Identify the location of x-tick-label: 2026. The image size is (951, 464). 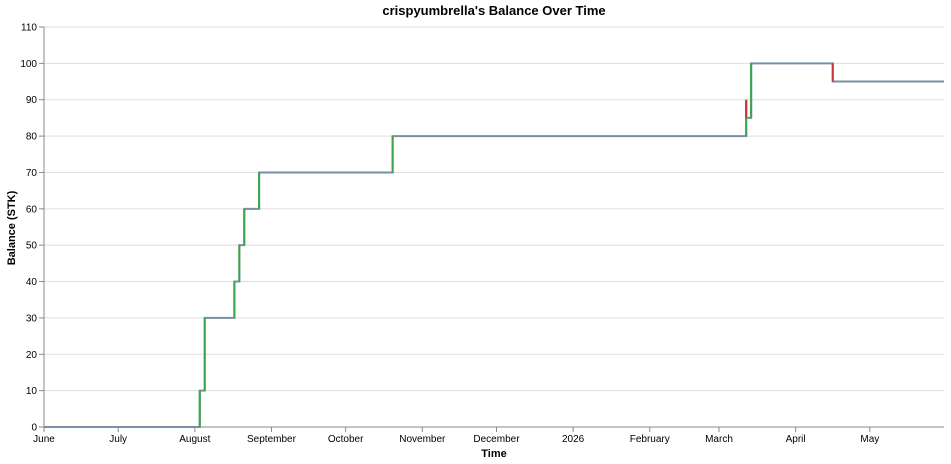
(573, 439).